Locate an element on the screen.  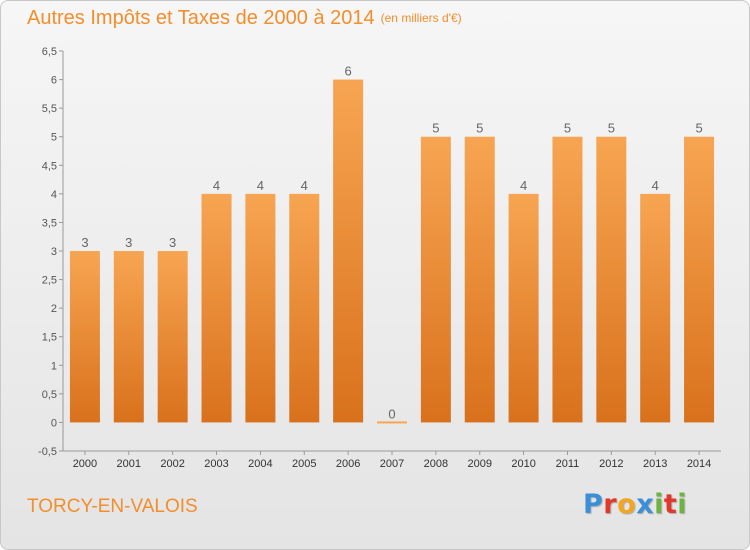
logo-letter: o is located at coordinates (627, 504).